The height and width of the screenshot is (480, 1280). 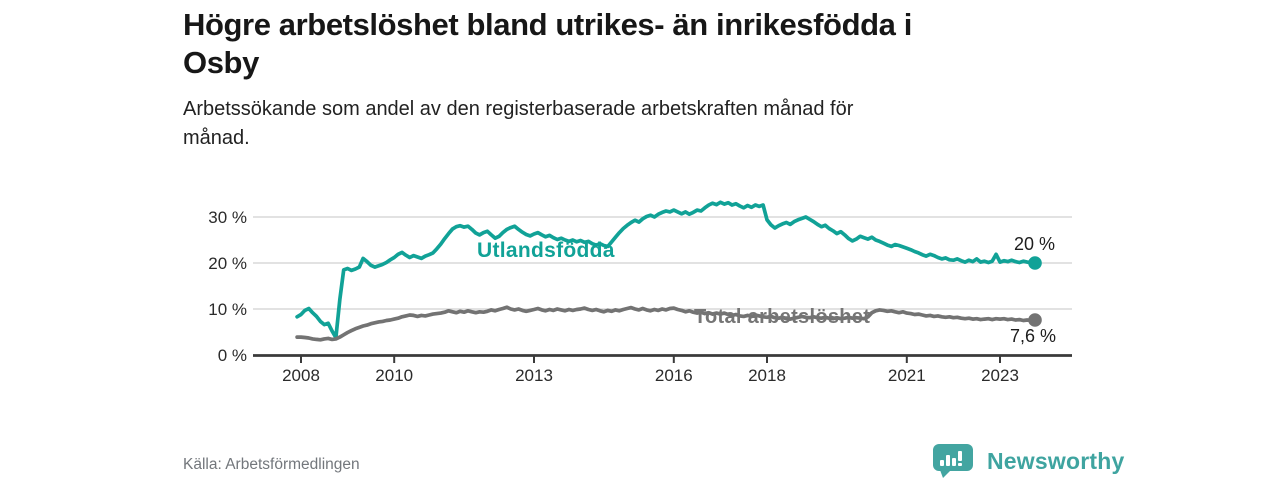 I want to click on x-axis-tick-label: 2021, so click(x=907, y=375).